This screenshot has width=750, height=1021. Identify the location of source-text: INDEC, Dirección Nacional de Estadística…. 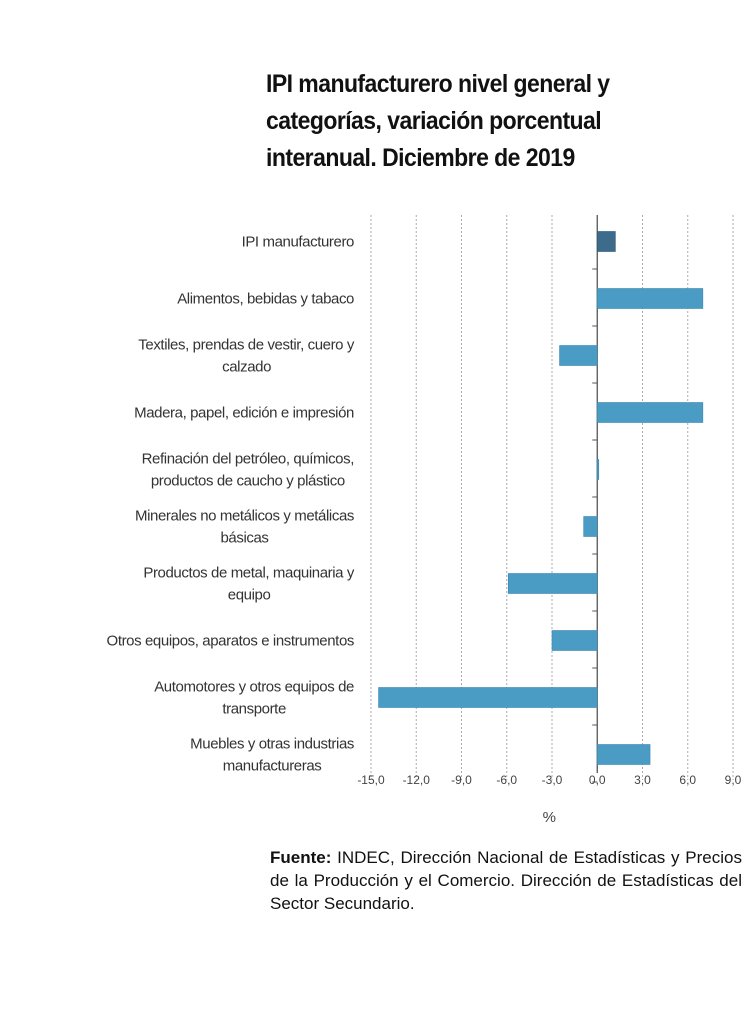
(506, 880).